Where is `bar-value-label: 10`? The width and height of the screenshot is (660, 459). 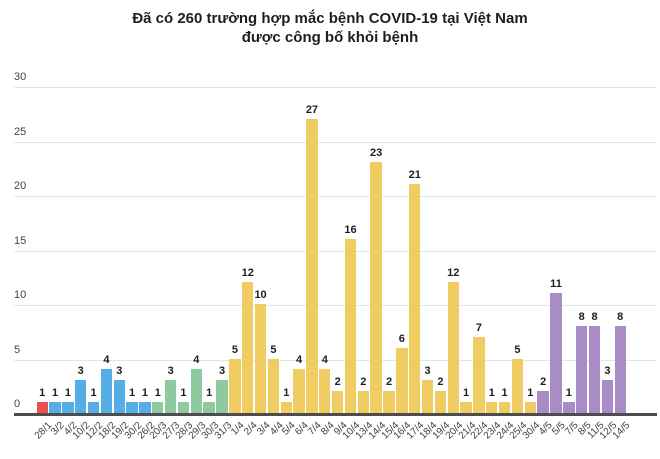 bar-value-label: 10 is located at coordinates (260, 295).